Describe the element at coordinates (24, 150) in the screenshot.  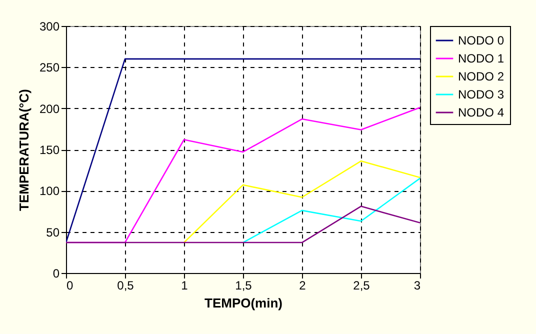
I see `y-axis-title: TEMPERATURA(°C)` at that location.